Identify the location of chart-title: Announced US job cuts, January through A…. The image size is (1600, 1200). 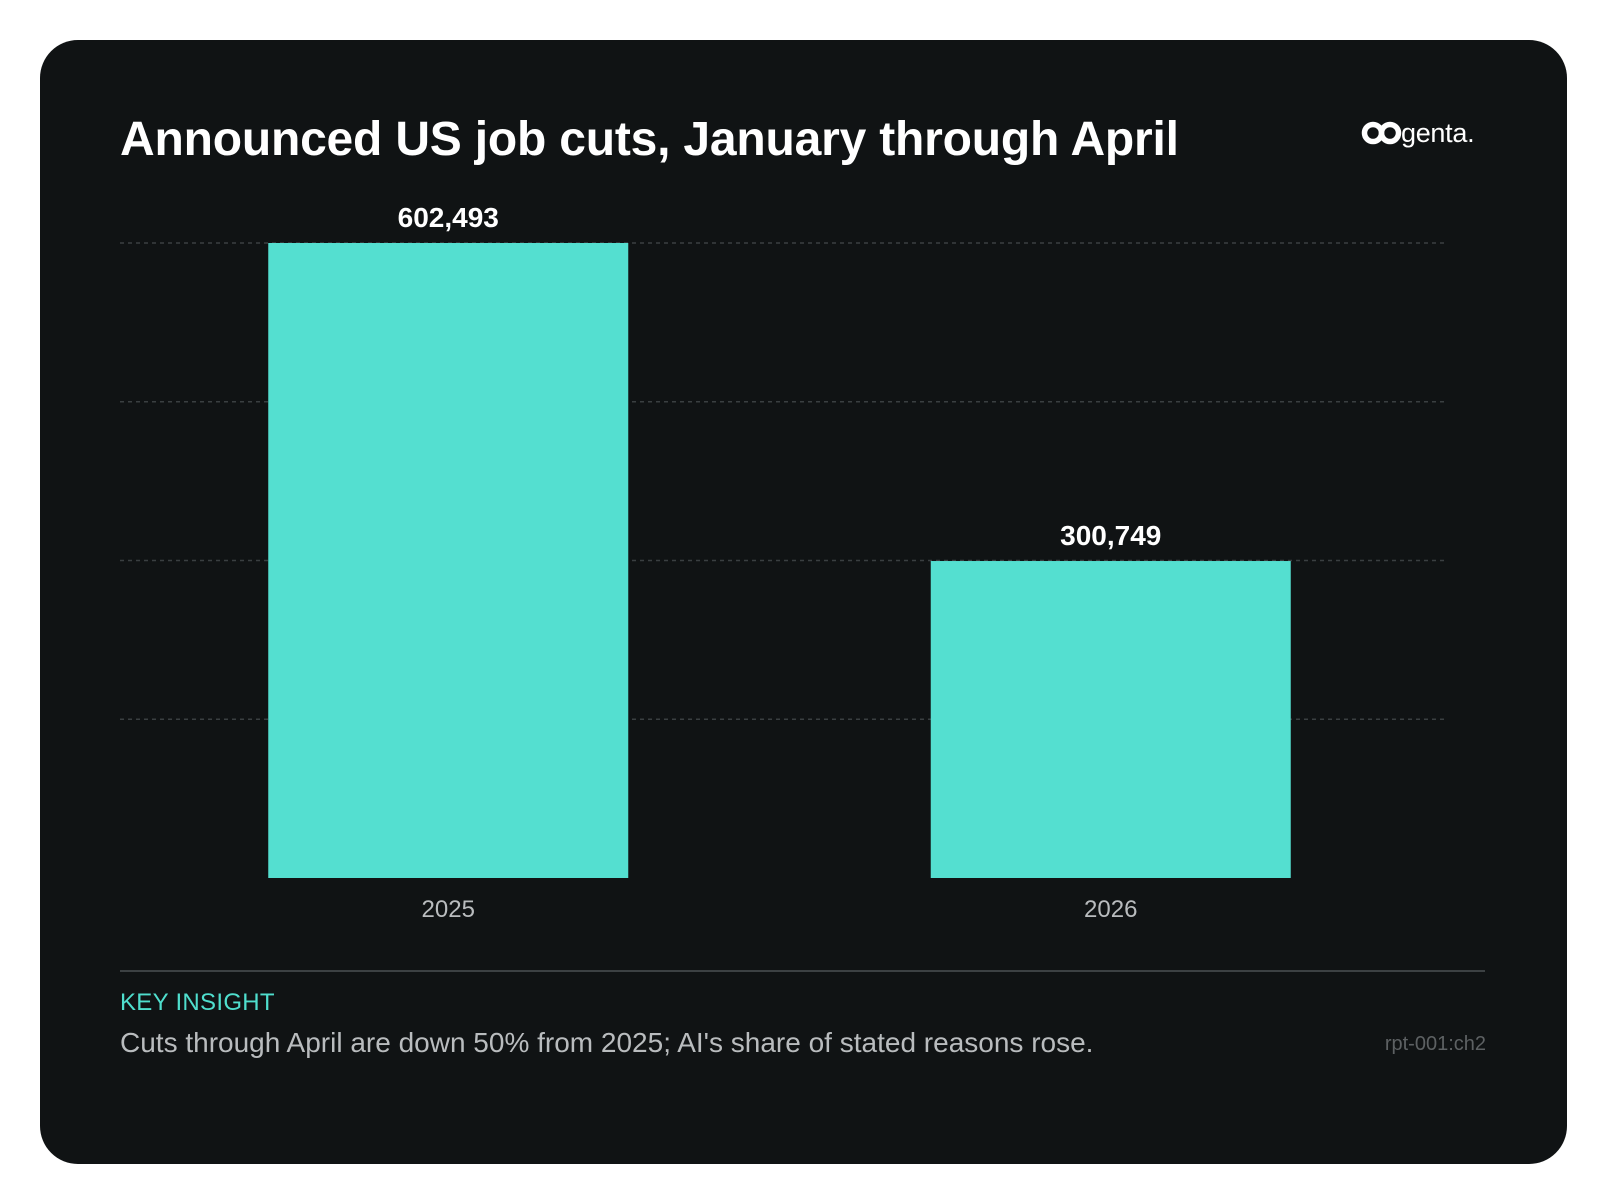
(649, 139).